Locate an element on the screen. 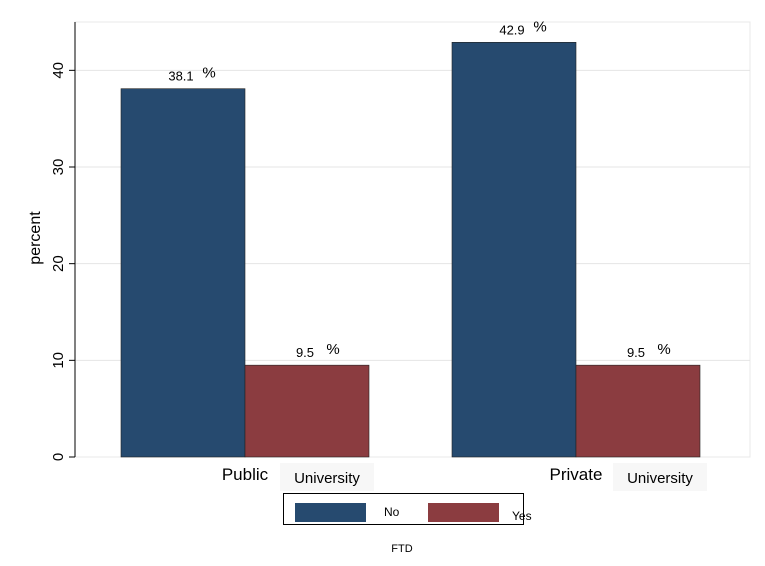 This screenshot has width=765, height=566. category-suffix-label-public: University is located at coordinates (327, 478).